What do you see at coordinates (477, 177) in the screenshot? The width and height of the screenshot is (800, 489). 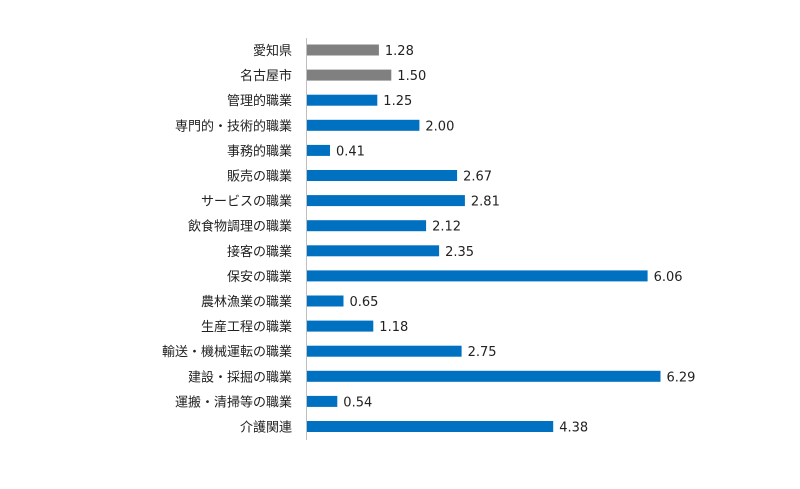 I see `value-label-5: 2.67` at bounding box center [477, 177].